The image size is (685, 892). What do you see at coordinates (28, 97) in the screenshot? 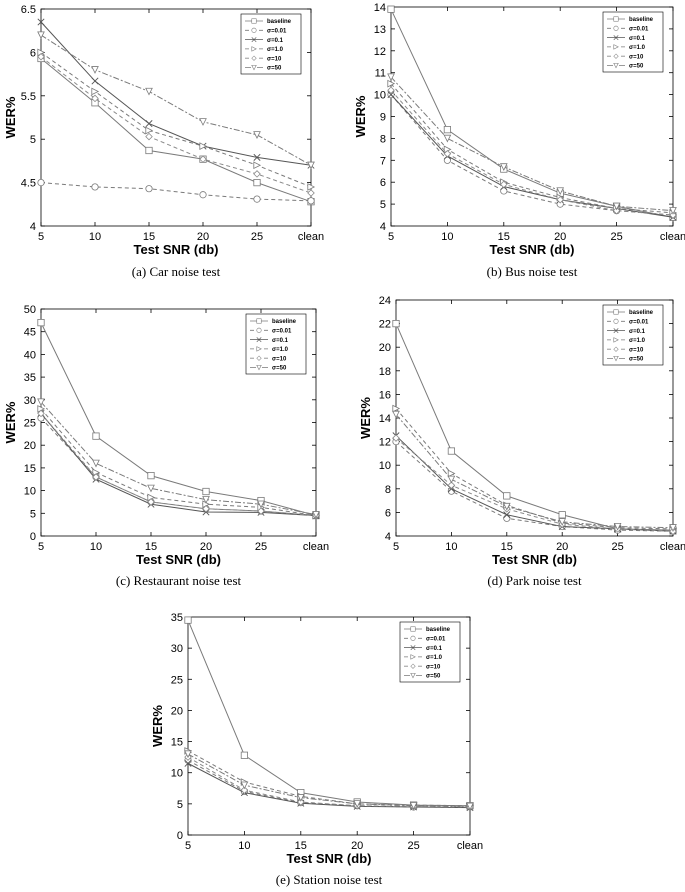
I see `y-tick-label: 5.5` at bounding box center [28, 97].